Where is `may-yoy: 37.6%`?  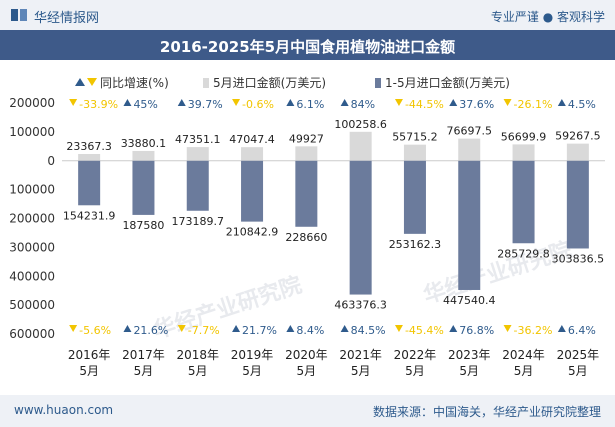 may-yoy: 37.6% is located at coordinates (471, 104).